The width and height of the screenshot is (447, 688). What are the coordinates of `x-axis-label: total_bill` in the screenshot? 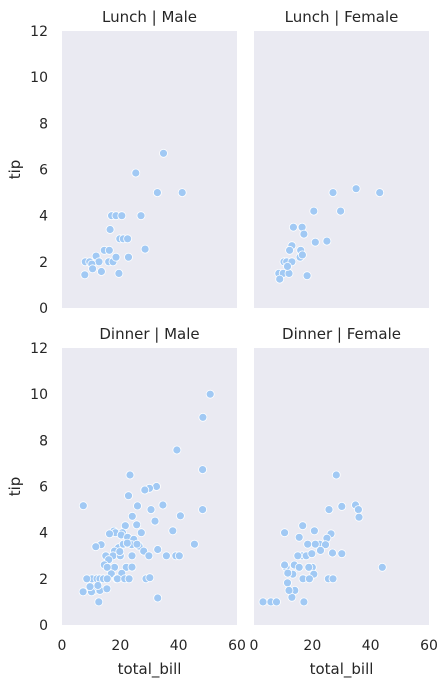 It's located at (342, 669).